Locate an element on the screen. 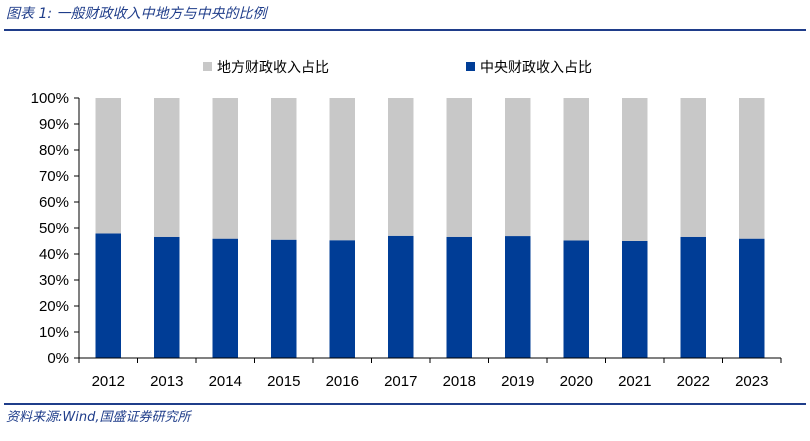 This screenshot has height=441, width=810. x-tick-label: 2020 is located at coordinates (576, 381).